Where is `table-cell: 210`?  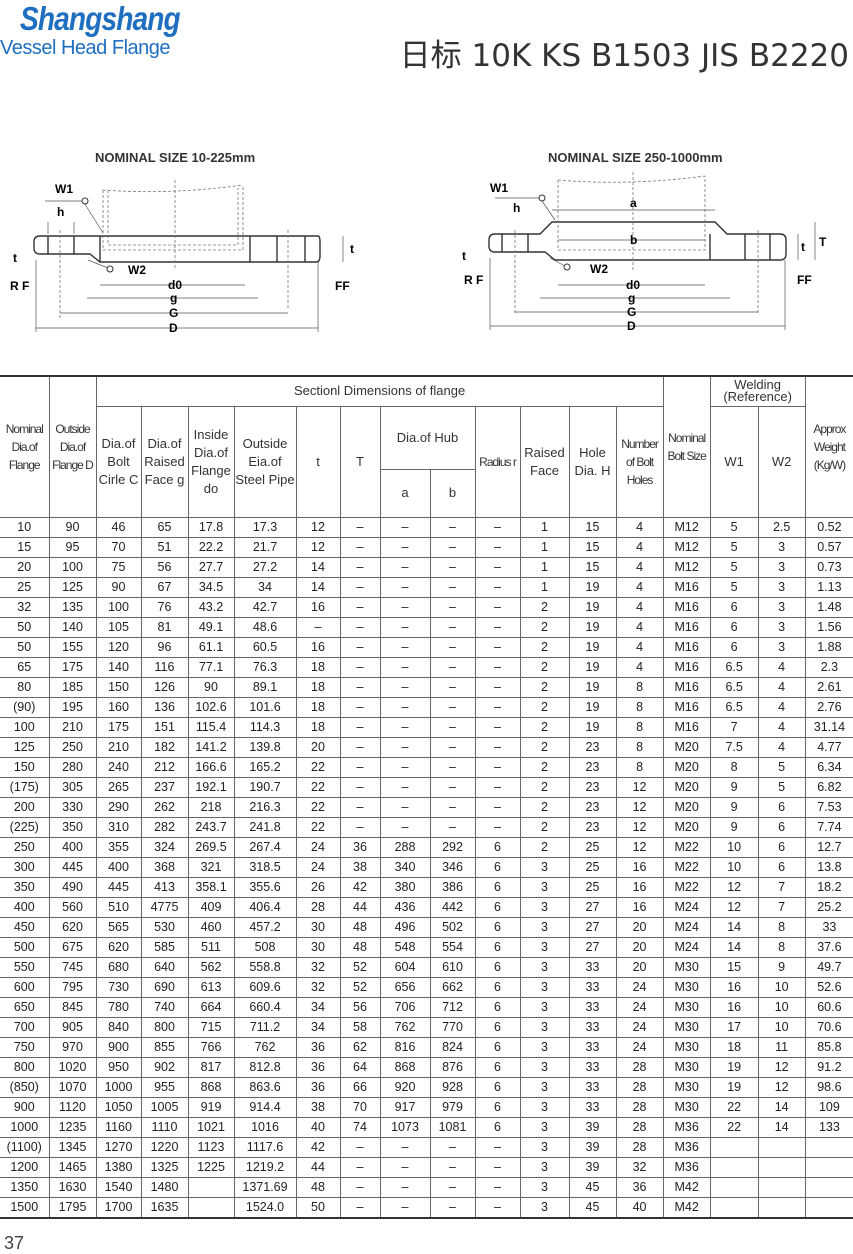
table-cell: 210 is located at coordinates (72, 727).